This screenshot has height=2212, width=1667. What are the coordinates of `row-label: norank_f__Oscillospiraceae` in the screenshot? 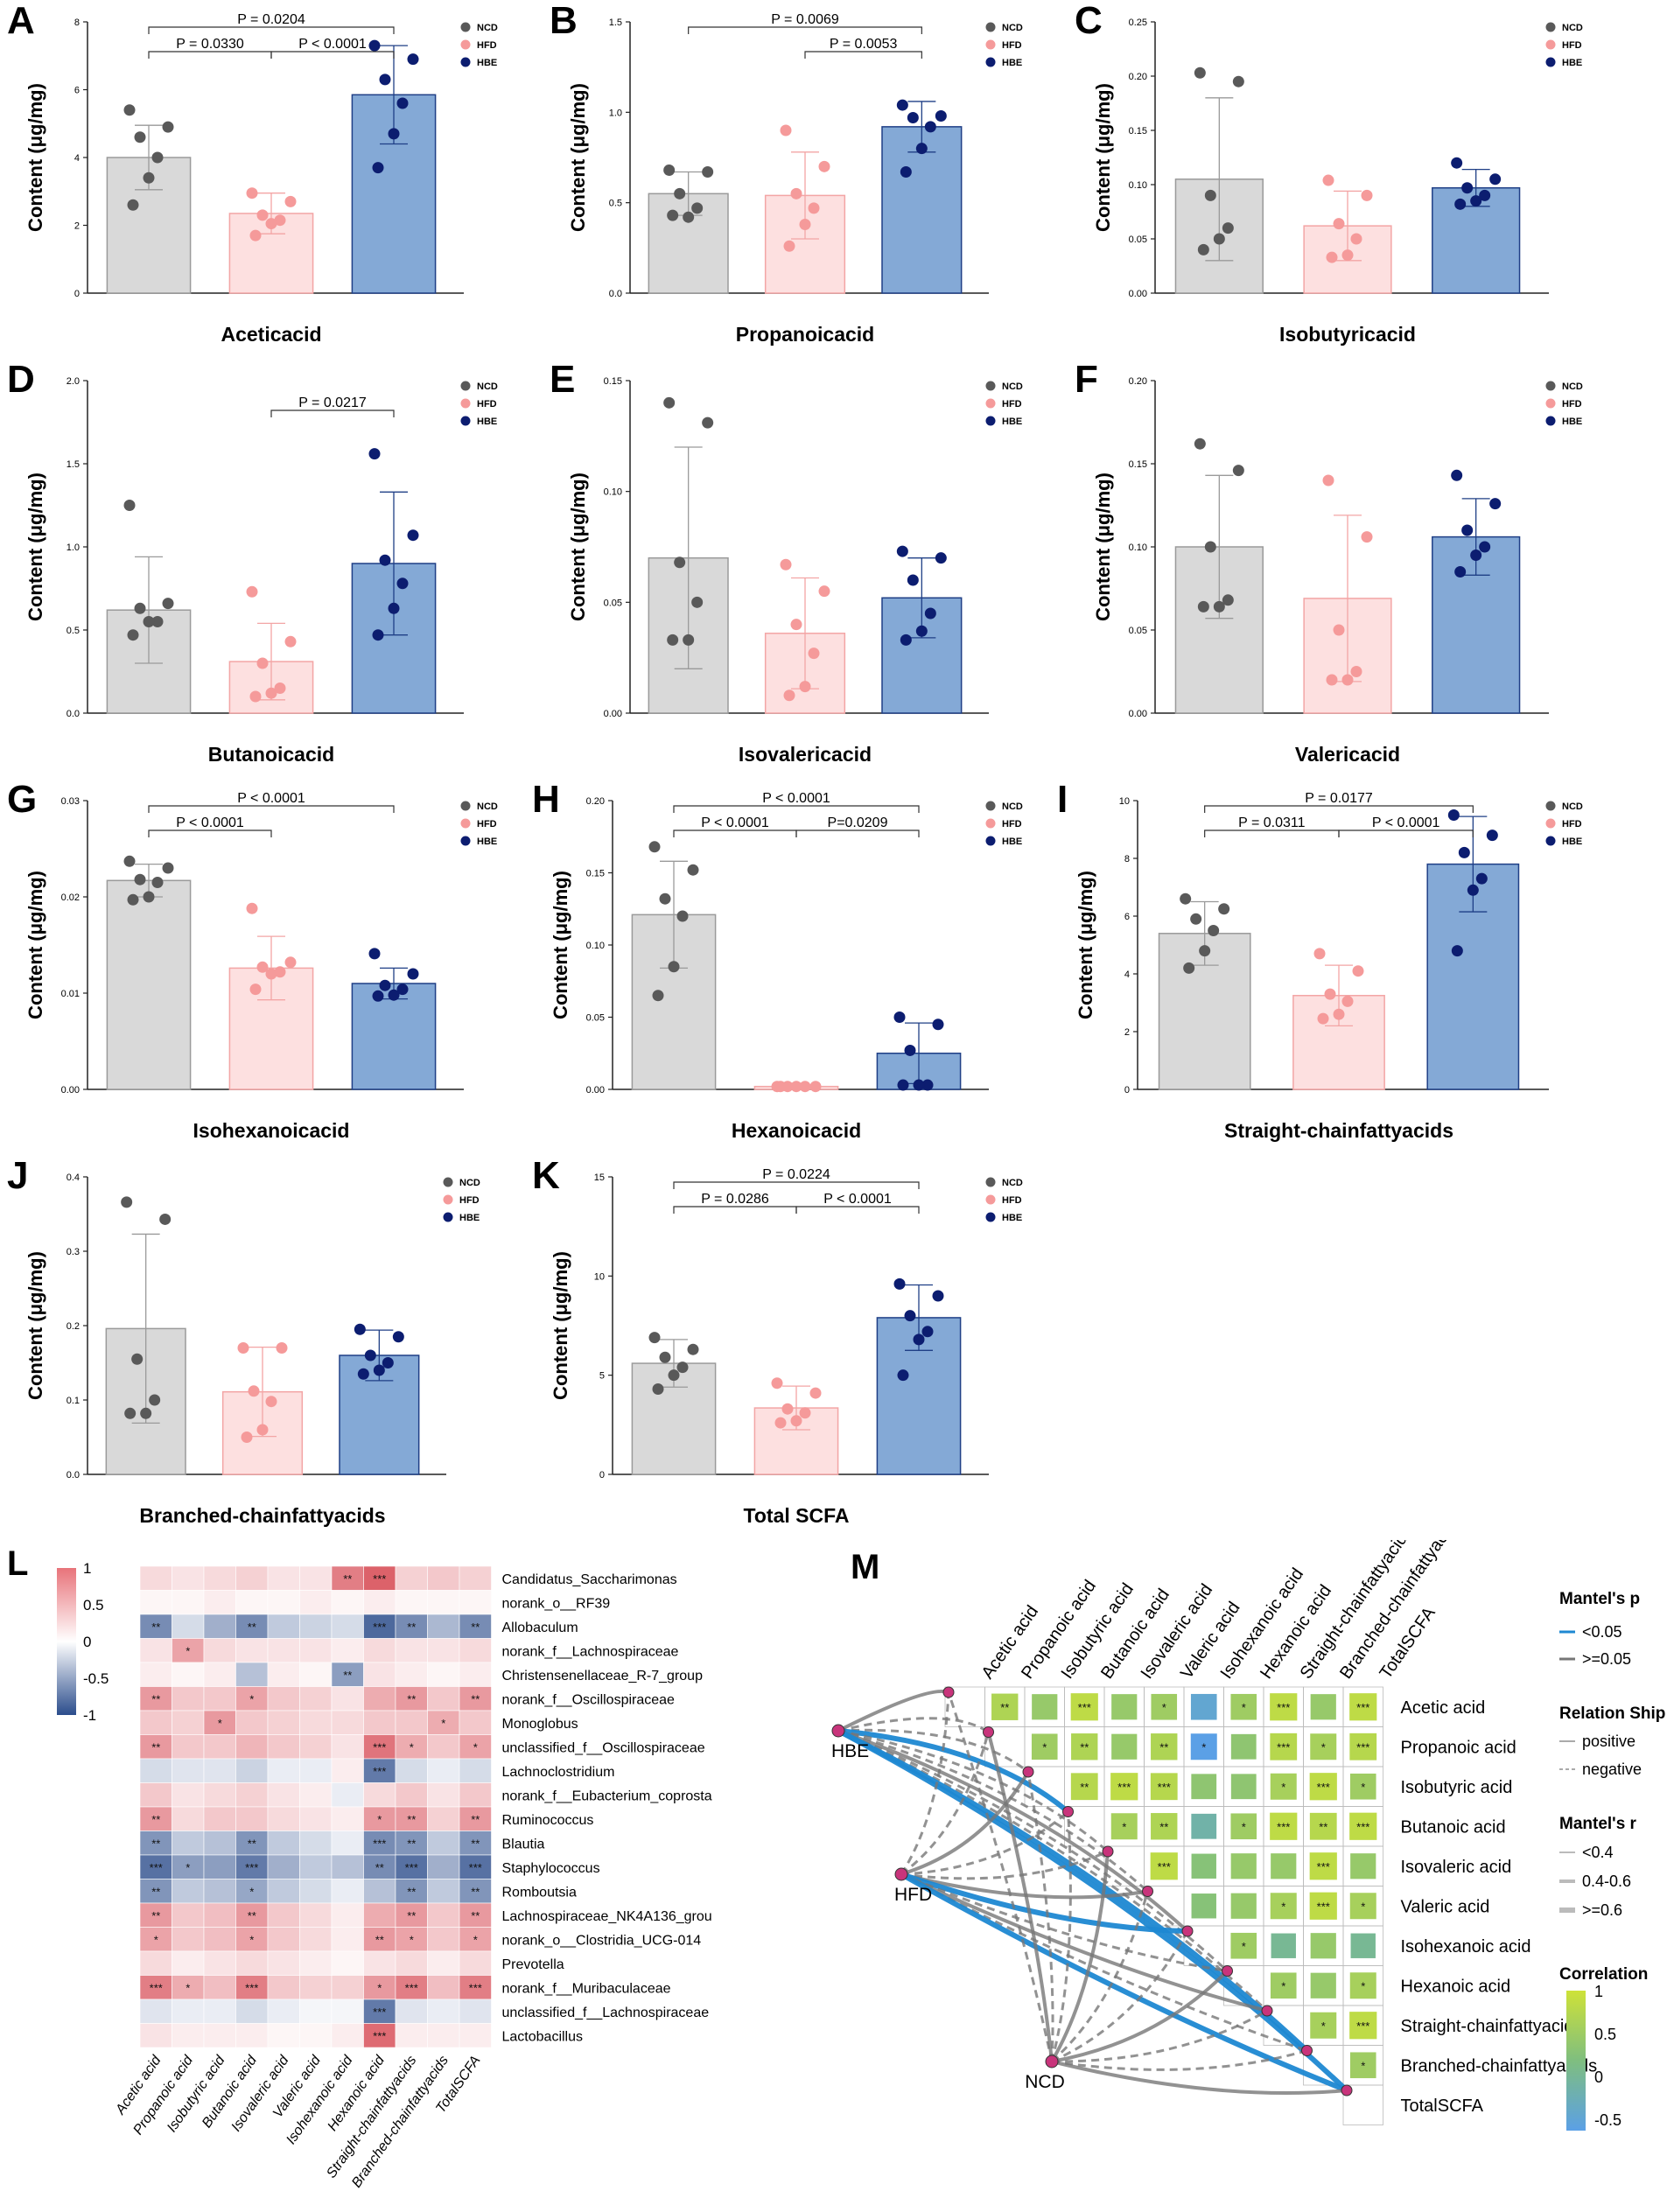 It's located at (589, 1699).